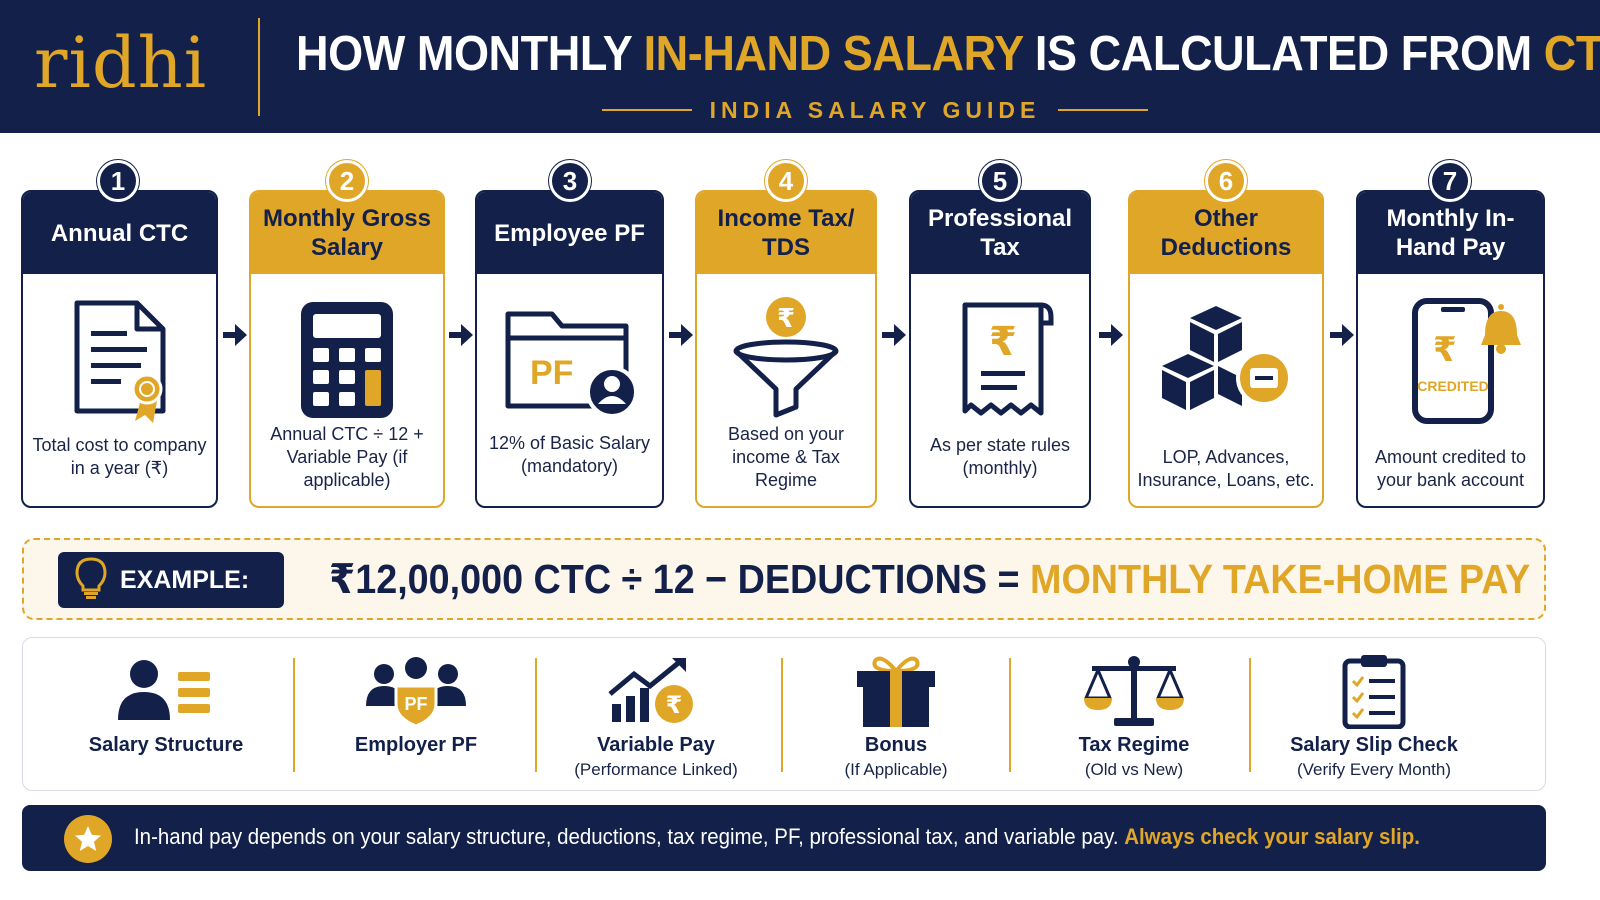 The image size is (1600, 900). What do you see at coordinates (259, 67) in the screenshot?
I see `header-divider` at bounding box center [259, 67].